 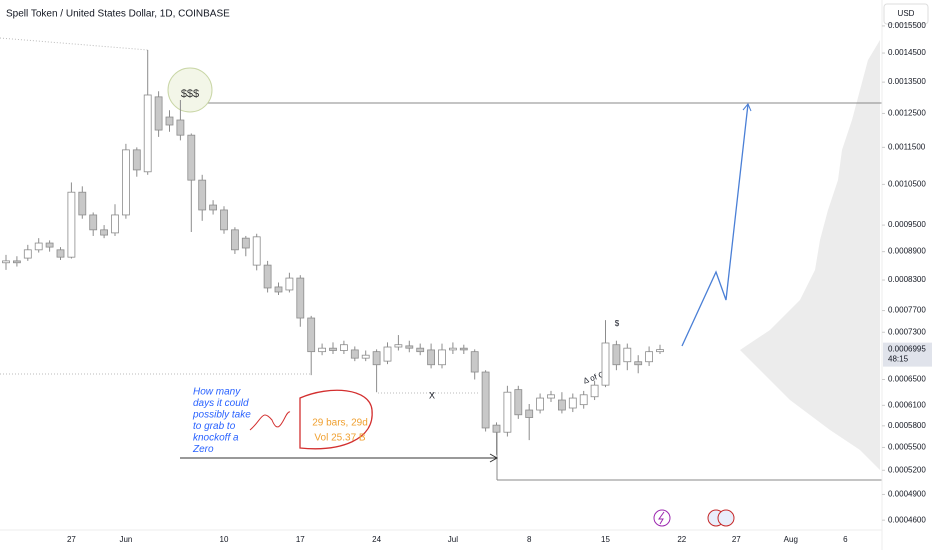 I want to click on currency-label: USD, so click(x=906, y=13).